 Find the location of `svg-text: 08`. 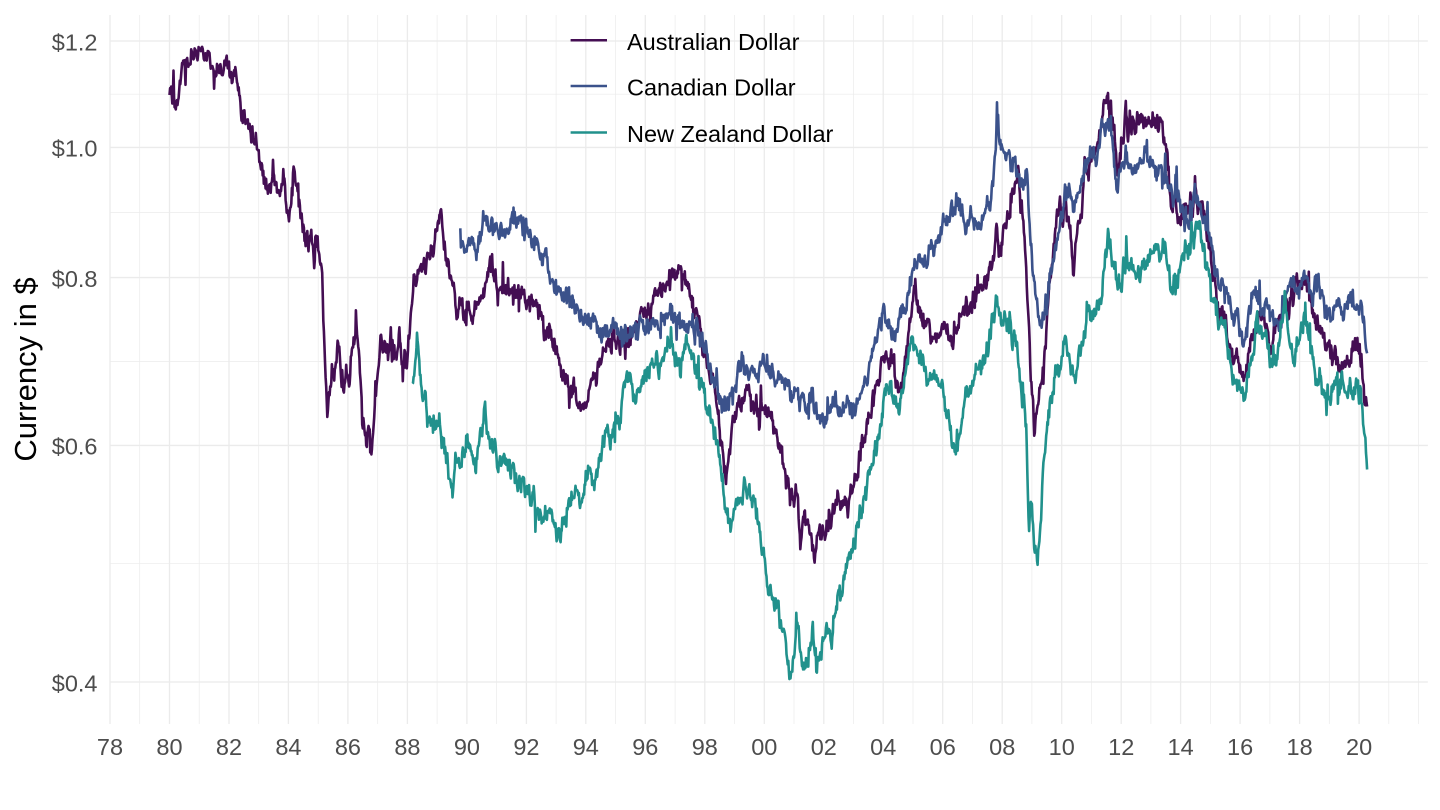

svg-text: 08 is located at coordinates (1002, 747).